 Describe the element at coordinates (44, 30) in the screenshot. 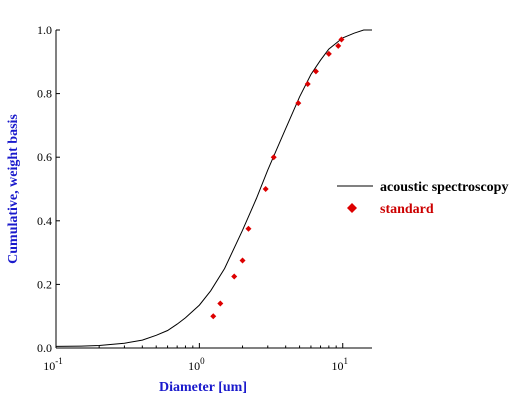

I see `y-tick-label: 1.0` at that location.